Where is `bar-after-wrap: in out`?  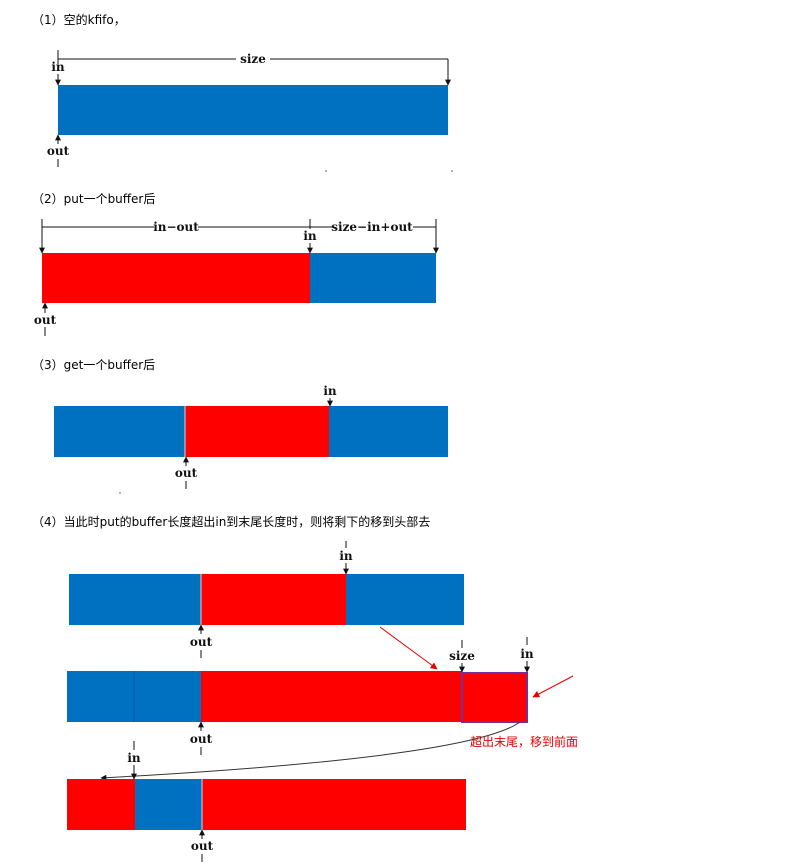
bar-after-wrap: in out is located at coordinates (266, 801).